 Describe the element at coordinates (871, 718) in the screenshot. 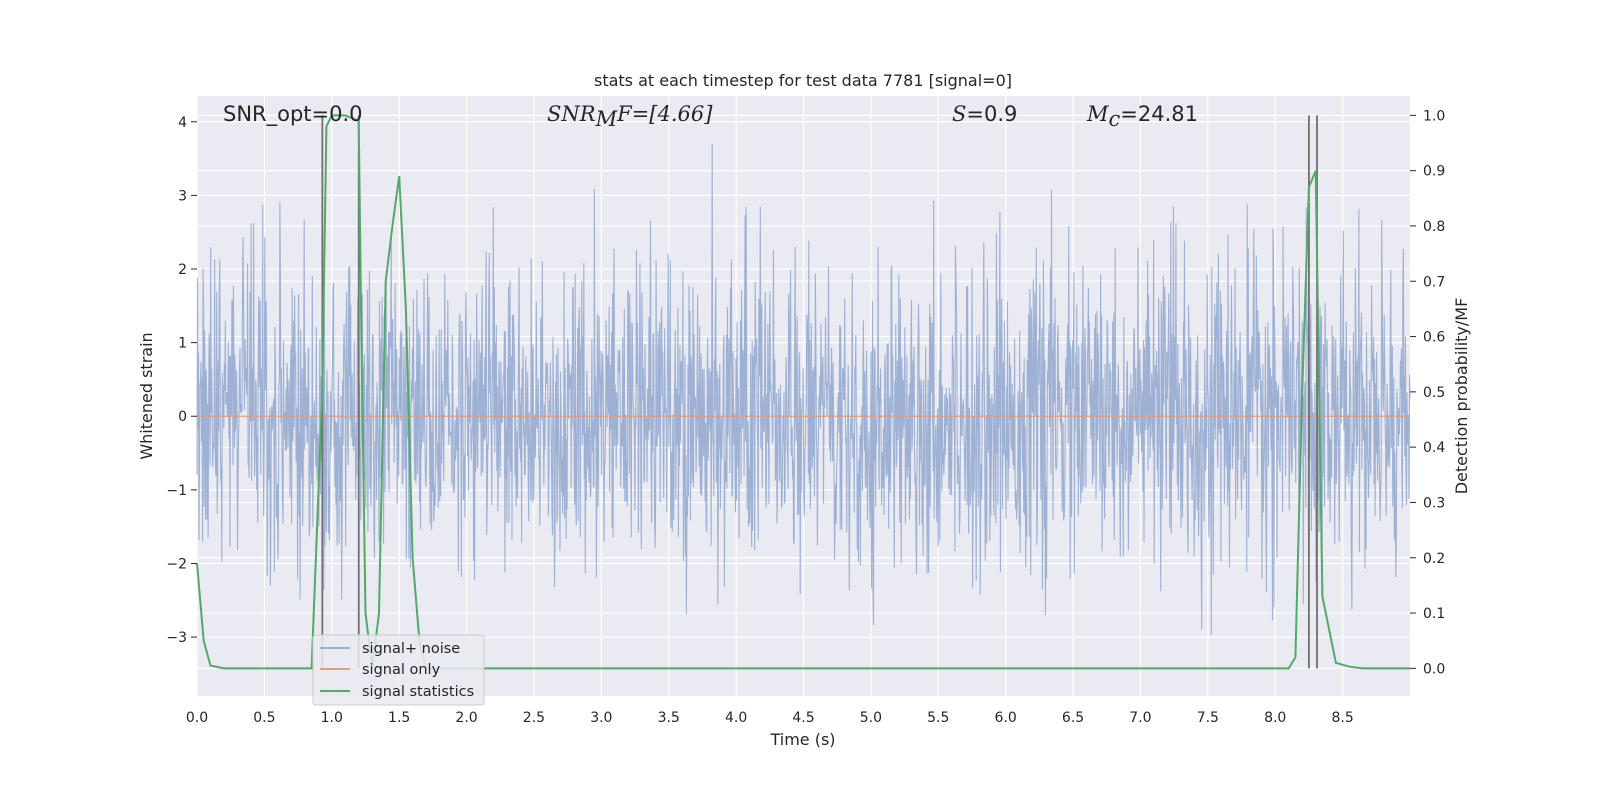

I see `x-tick-label: 5.0` at that location.